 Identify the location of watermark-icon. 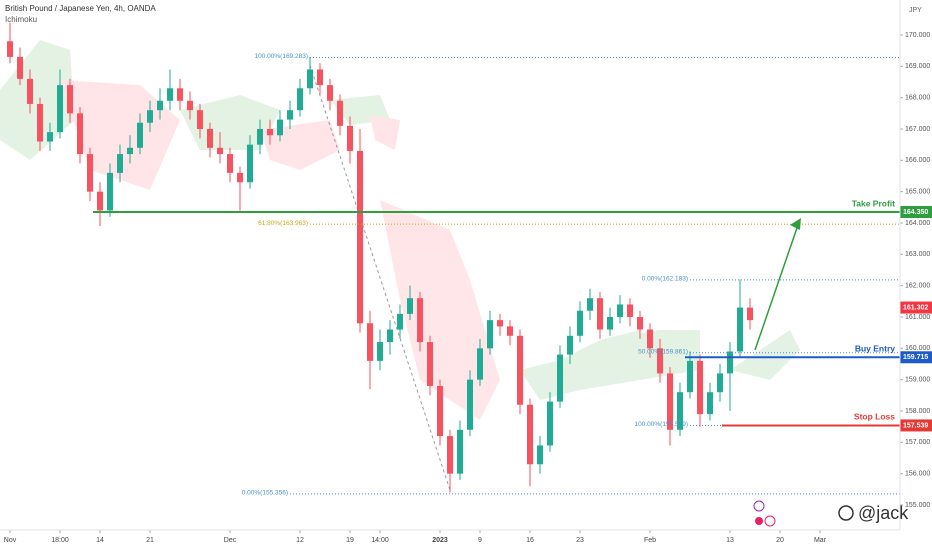
(846, 513).